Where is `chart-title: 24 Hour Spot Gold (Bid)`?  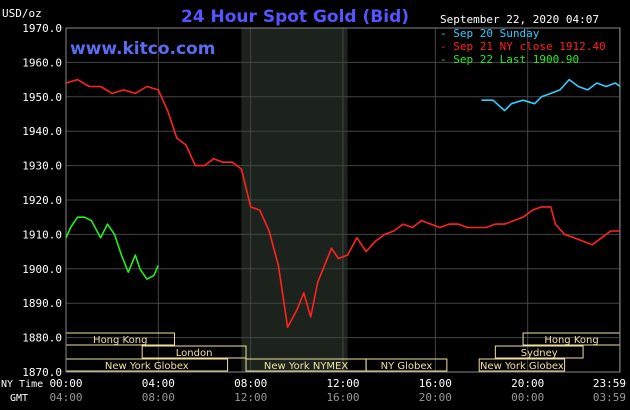
chart-title: 24 Hour Spot Gold (Bid) is located at coordinates (295, 17).